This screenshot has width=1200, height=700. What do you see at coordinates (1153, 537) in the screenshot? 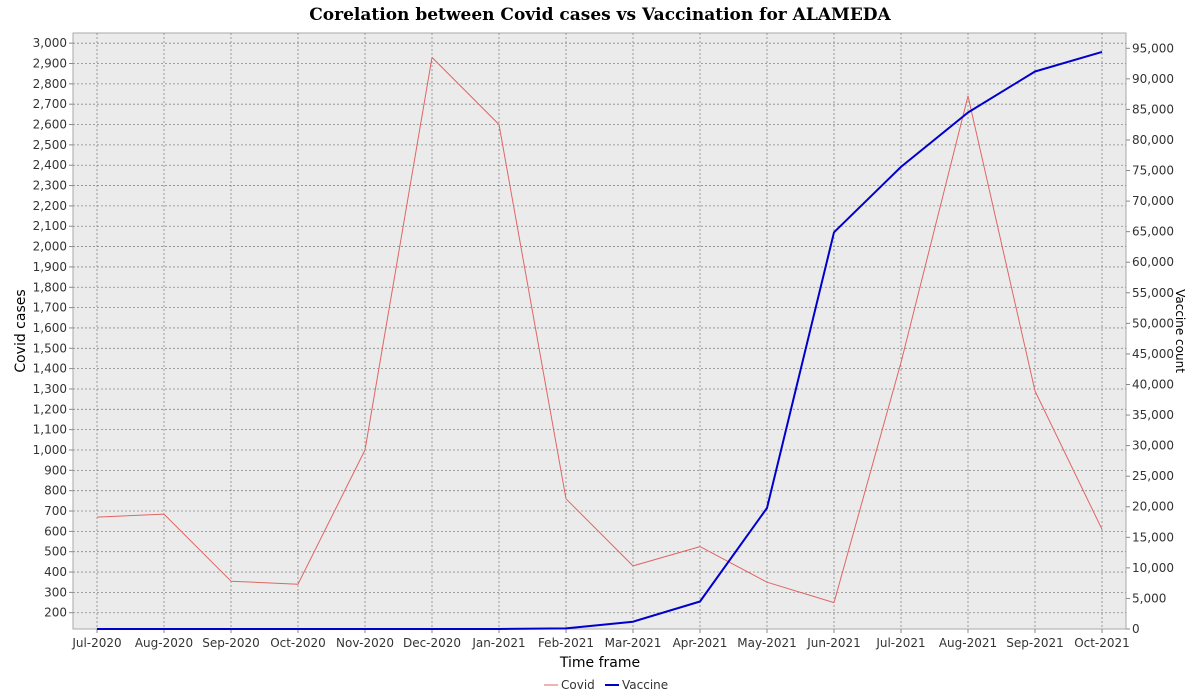
I see `right-tick-label: 15,000` at bounding box center [1153, 537].